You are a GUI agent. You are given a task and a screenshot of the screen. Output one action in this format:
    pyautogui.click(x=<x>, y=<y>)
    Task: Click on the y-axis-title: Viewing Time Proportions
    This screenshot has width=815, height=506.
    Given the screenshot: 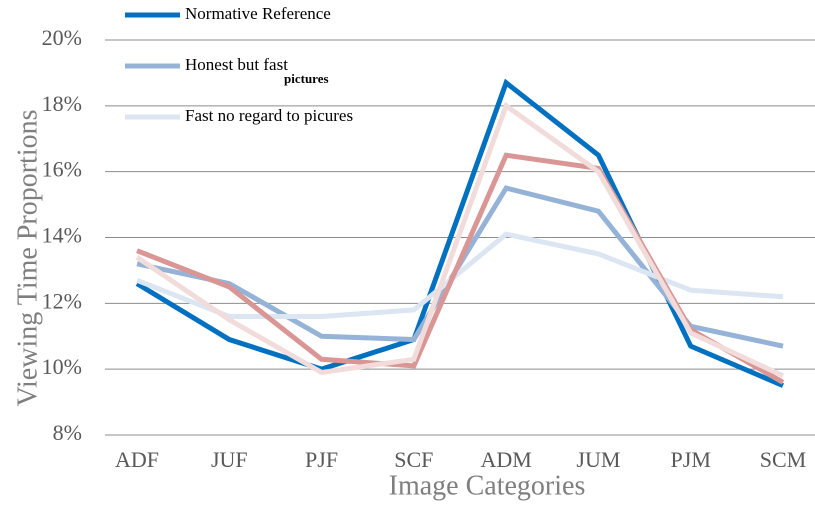 What is the action you would take?
    pyautogui.click(x=27, y=257)
    